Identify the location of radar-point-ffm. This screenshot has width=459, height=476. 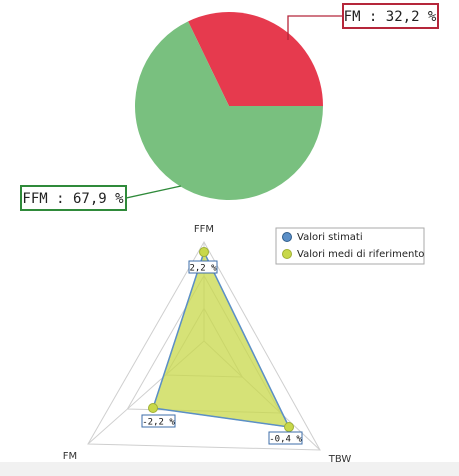
(204, 252).